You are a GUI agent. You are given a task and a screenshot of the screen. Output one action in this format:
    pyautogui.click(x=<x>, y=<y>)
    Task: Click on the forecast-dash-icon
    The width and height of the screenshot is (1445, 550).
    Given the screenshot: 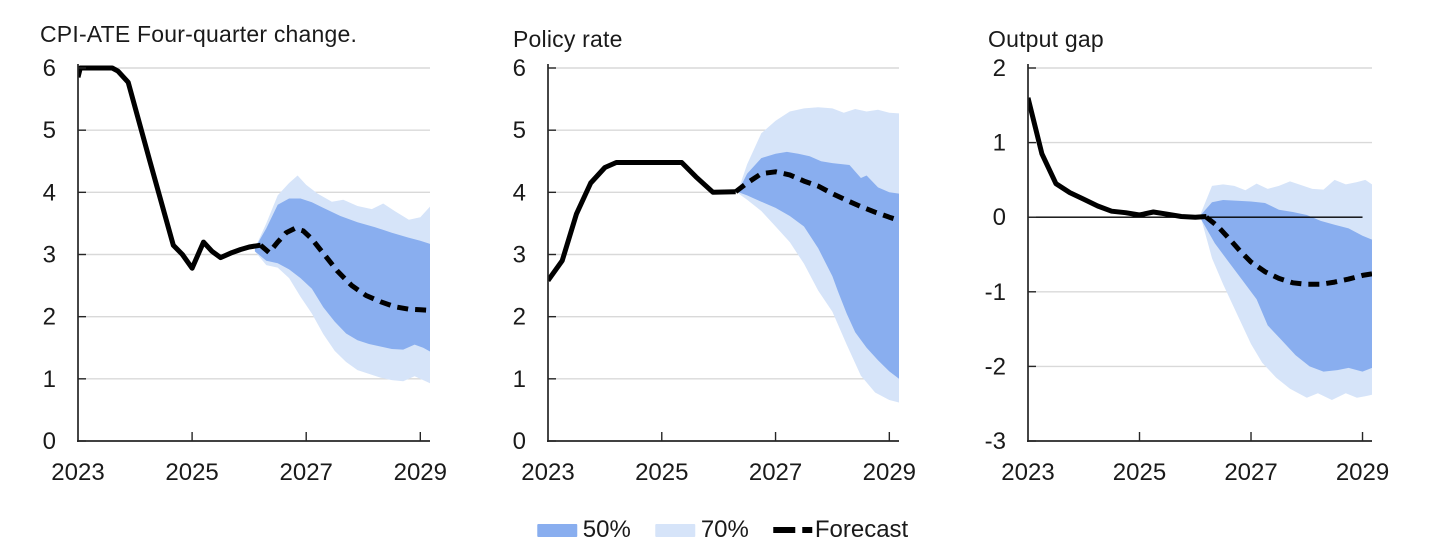 What is the action you would take?
    pyautogui.click(x=792, y=530)
    